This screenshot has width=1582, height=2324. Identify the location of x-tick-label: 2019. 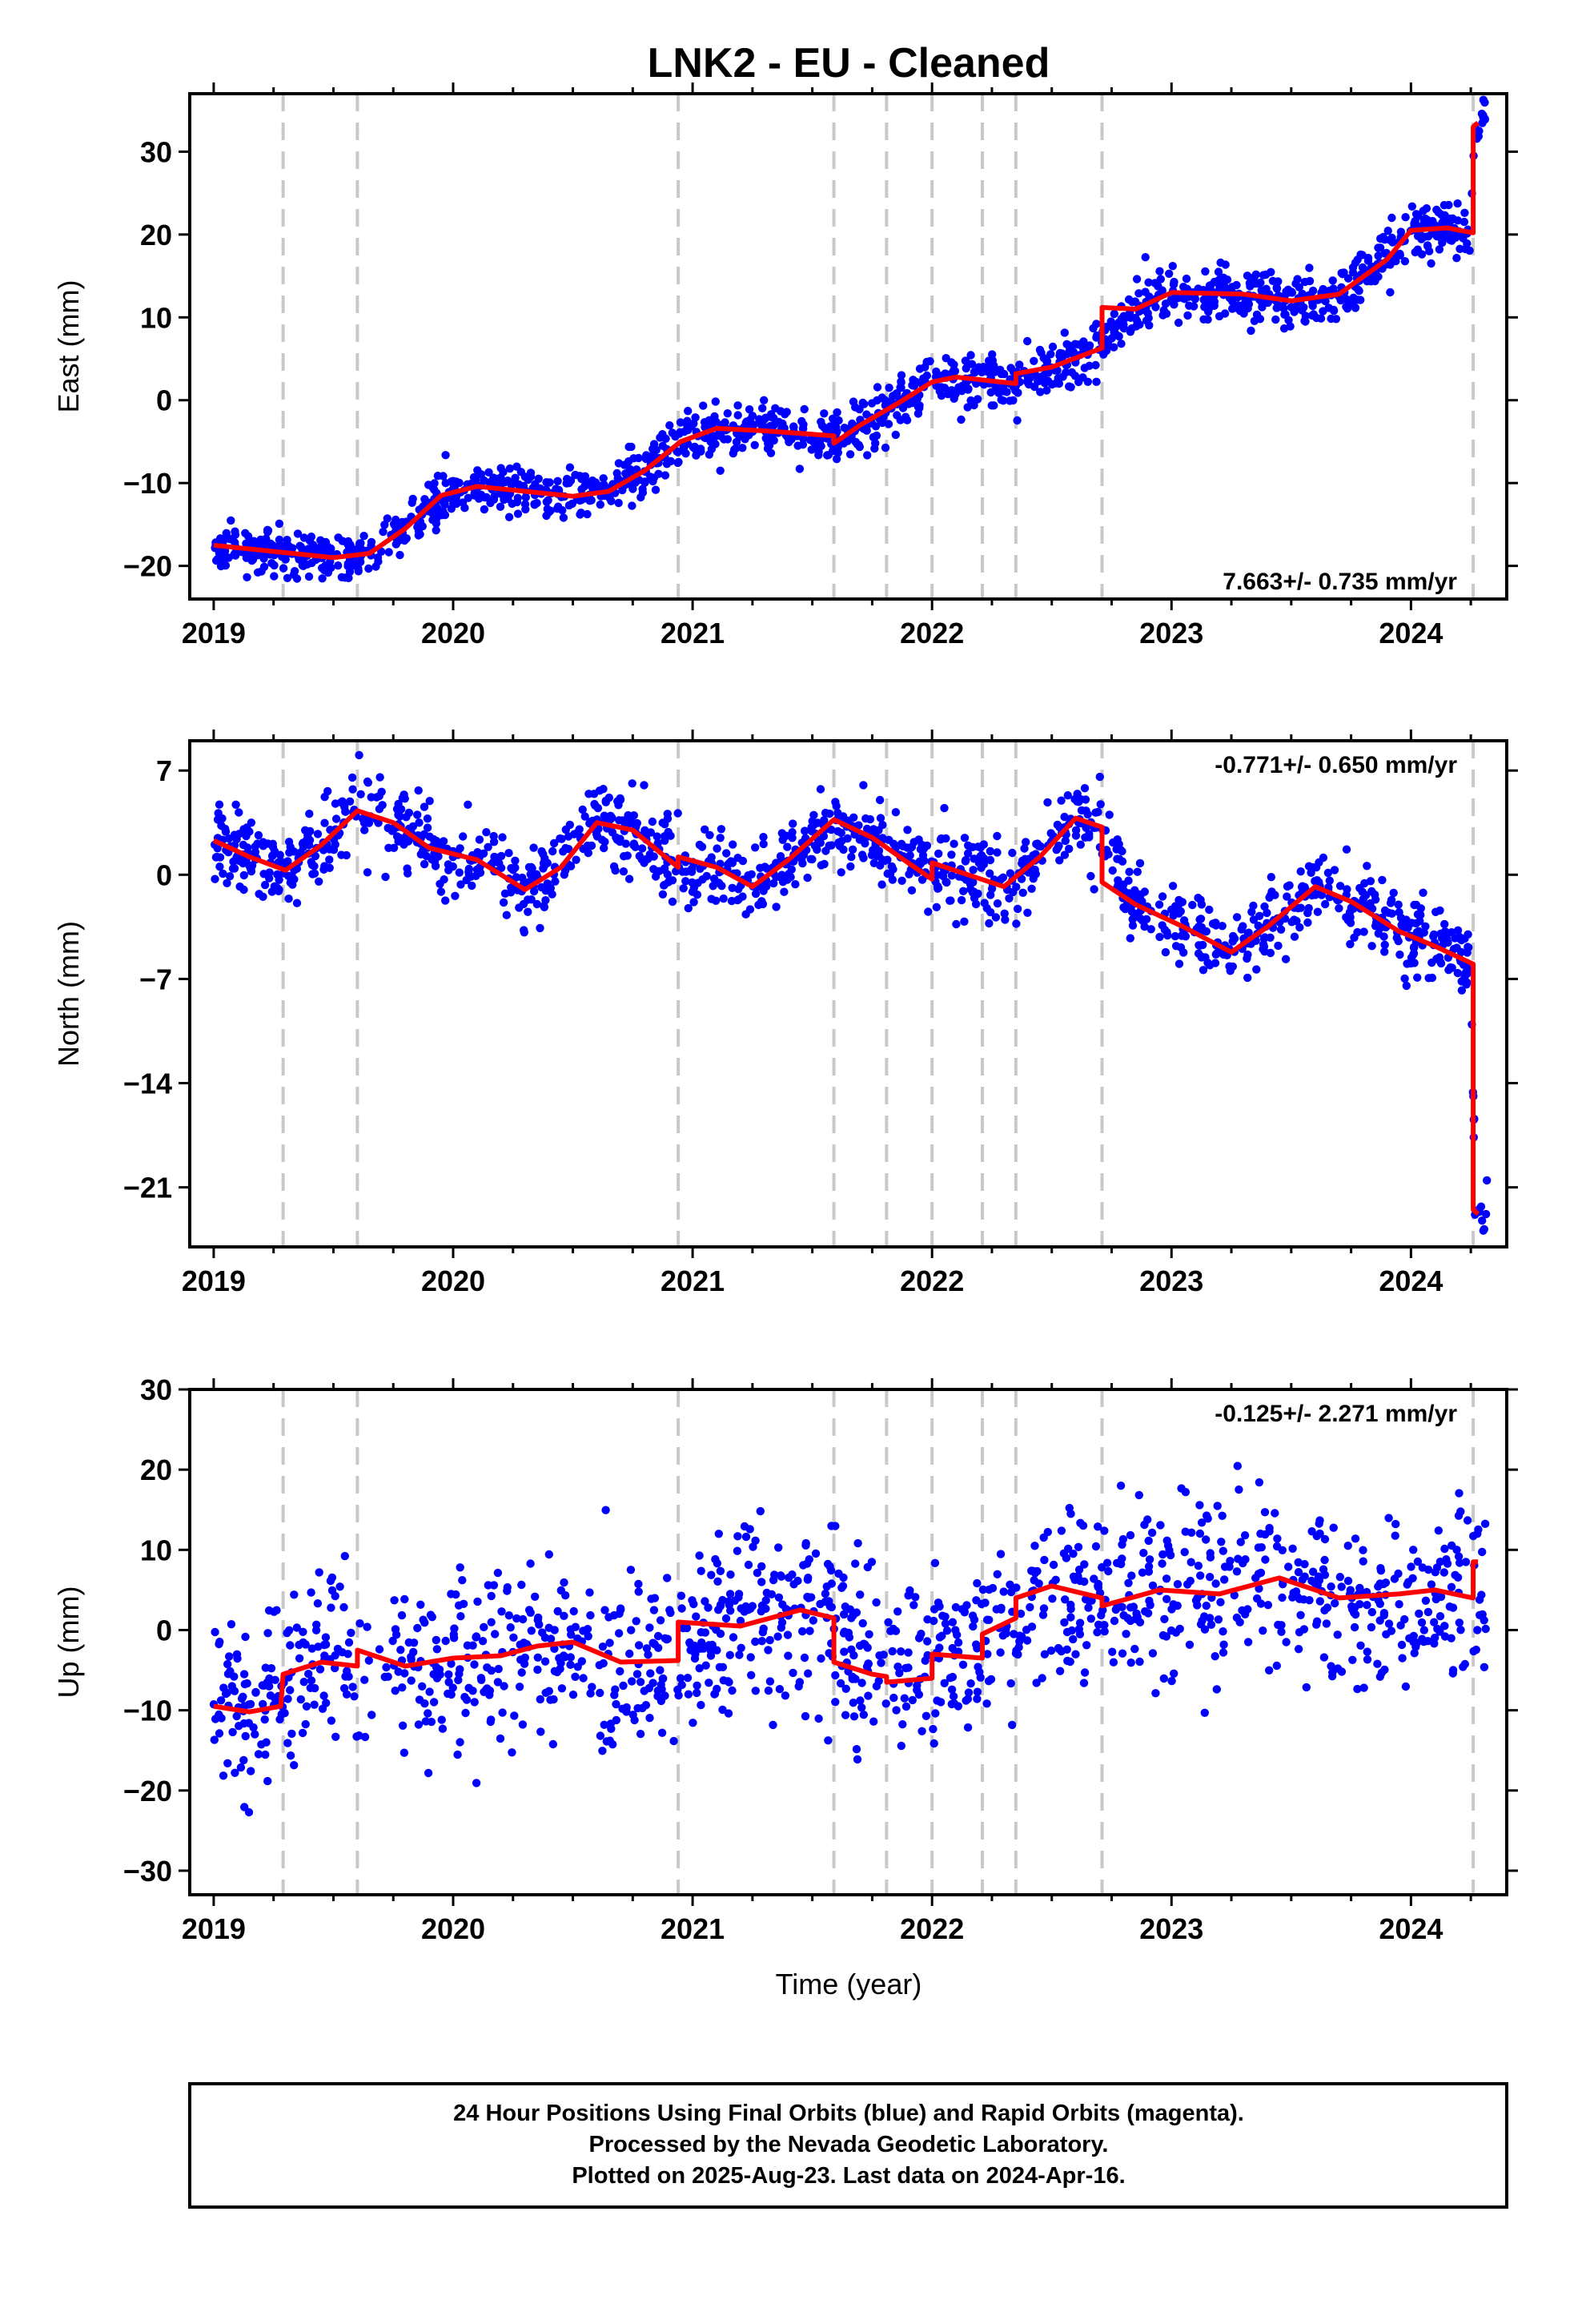
(214, 1281).